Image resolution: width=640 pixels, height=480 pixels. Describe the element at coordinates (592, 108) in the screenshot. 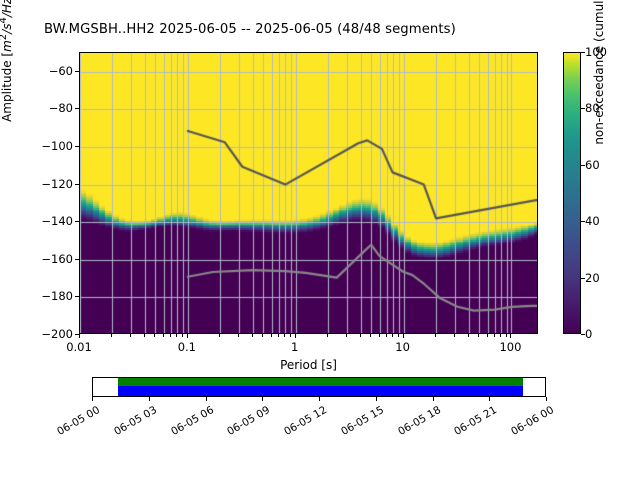

I see `colorbar-tick-label: 80` at that location.